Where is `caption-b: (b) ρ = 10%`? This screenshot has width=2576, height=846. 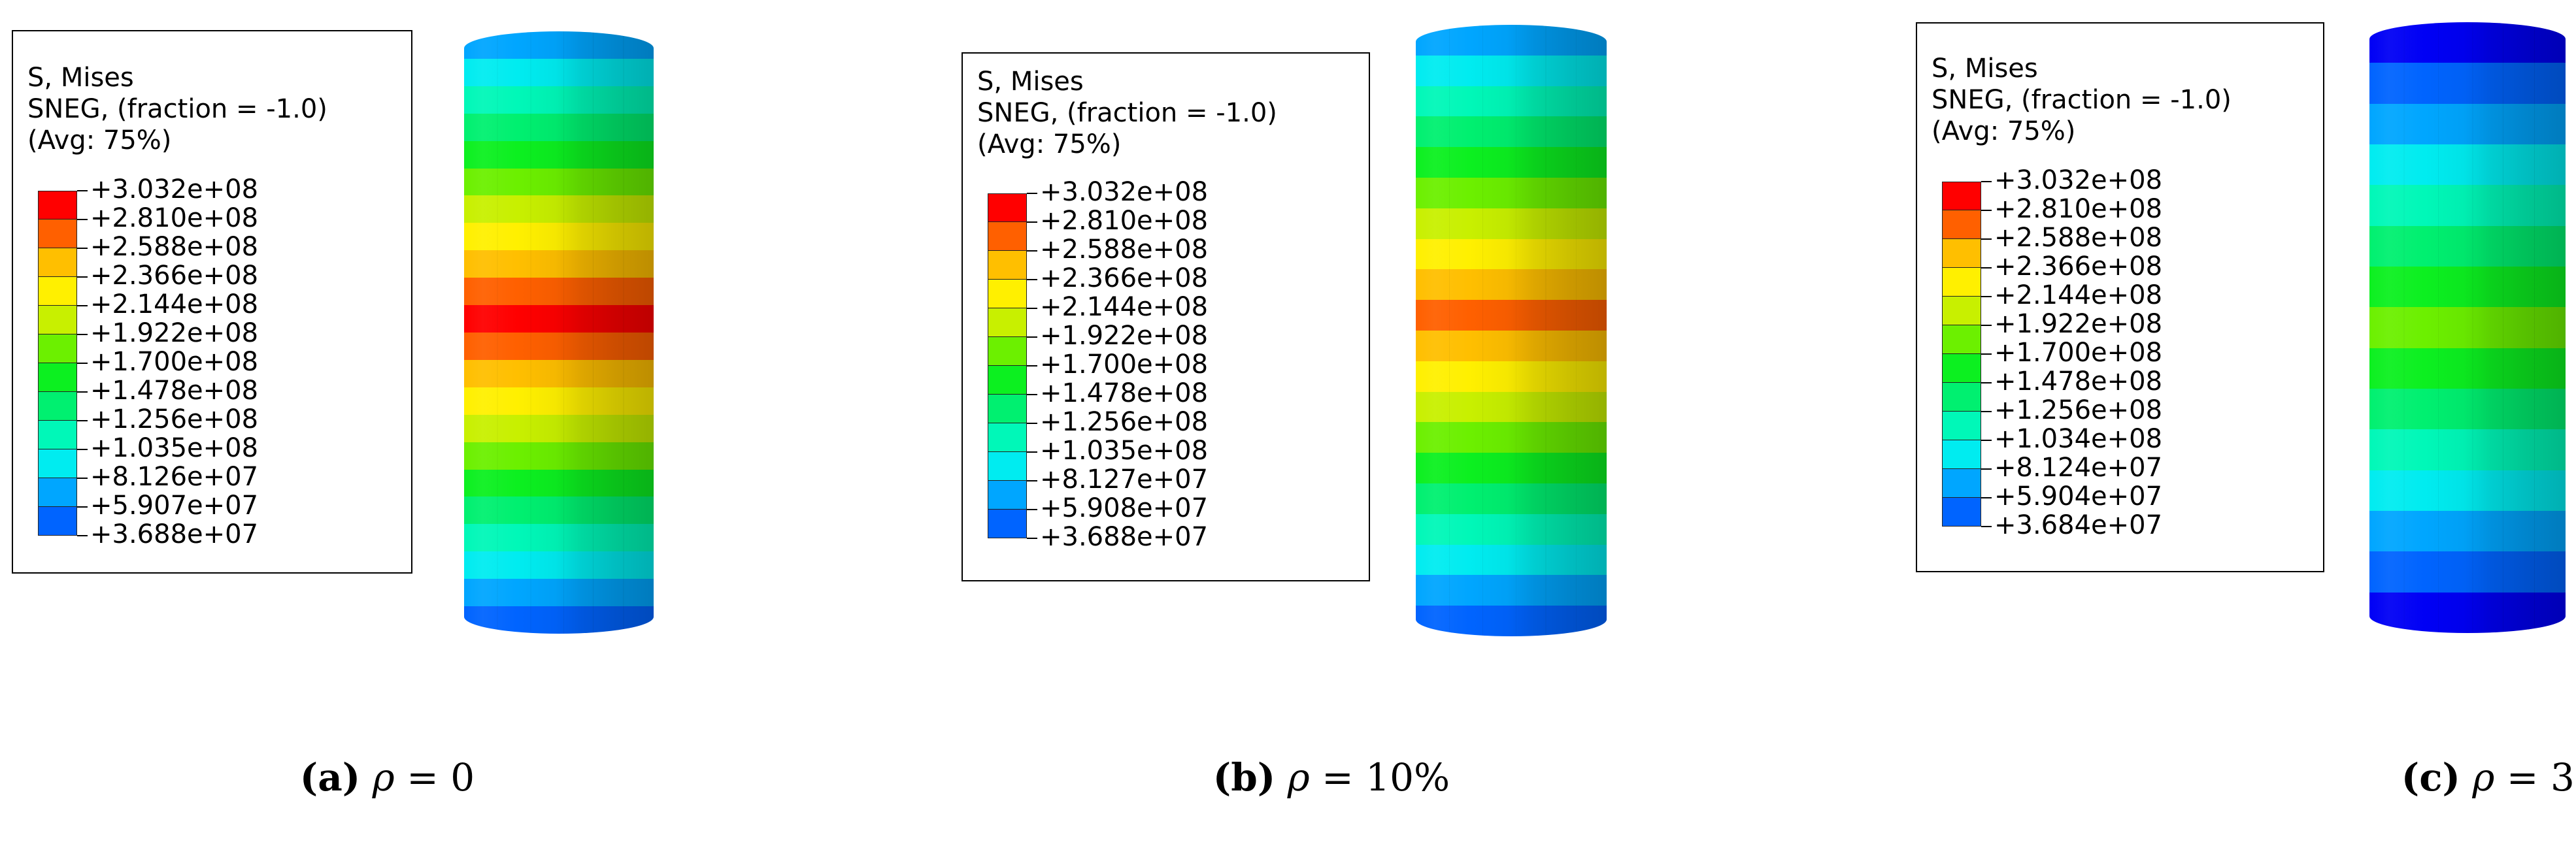 caption-b: (b) ρ = 10% is located at coordinates (1308, 777).